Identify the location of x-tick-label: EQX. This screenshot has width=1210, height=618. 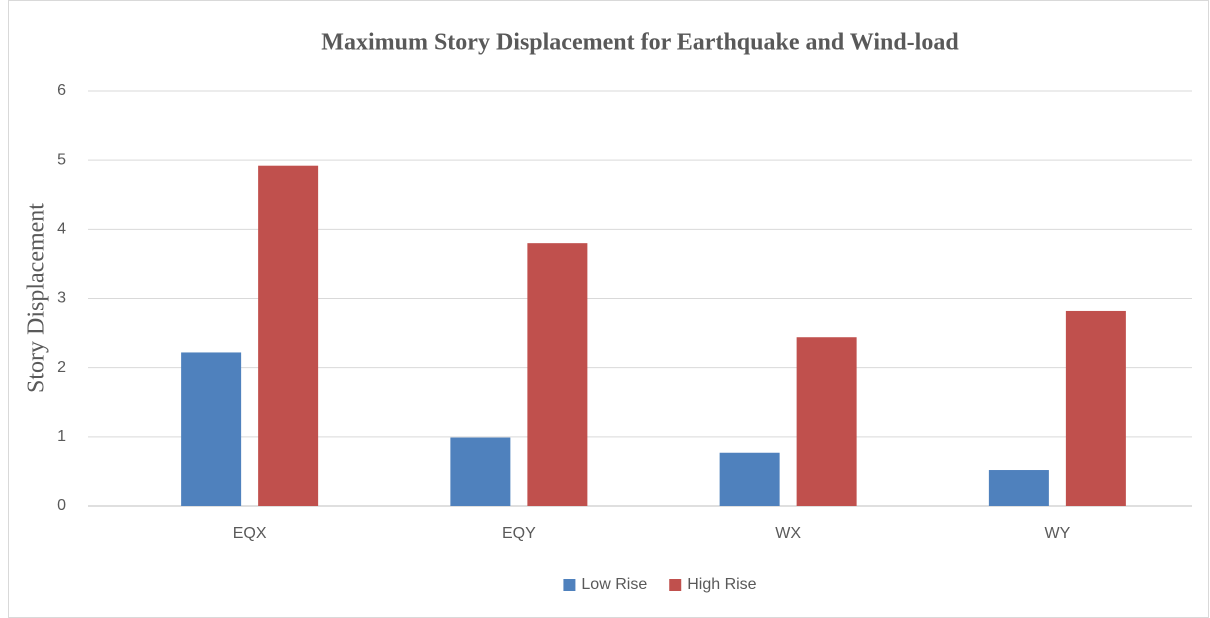
(250, 533).